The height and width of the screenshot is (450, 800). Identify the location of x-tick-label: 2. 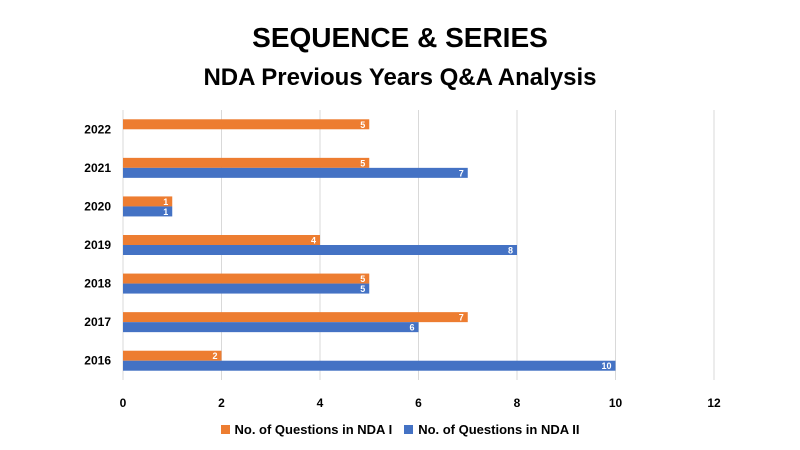
(221, 403).